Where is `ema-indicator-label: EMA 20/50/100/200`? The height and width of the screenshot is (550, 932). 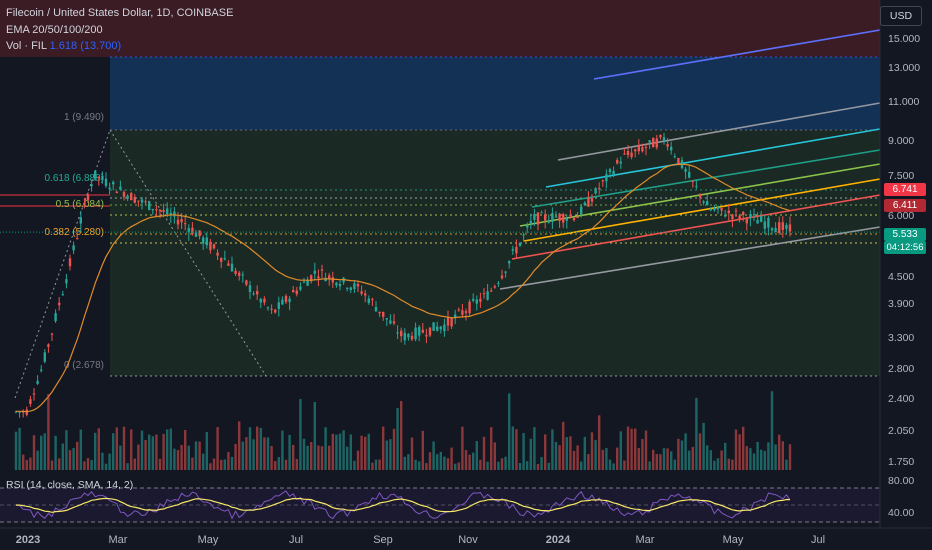 ema-indicator-label: EMA 20/50/100/200 is located at coordinates (54, 30).